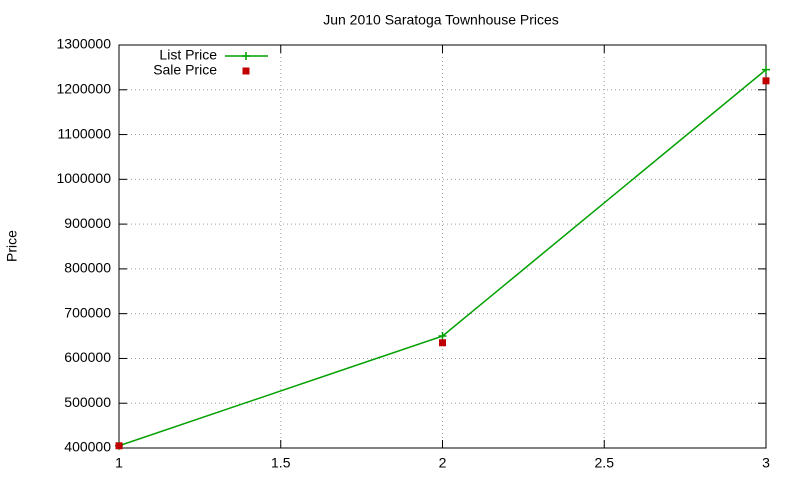  I want to click on y-tick-label: 700000, so click(87, 312).